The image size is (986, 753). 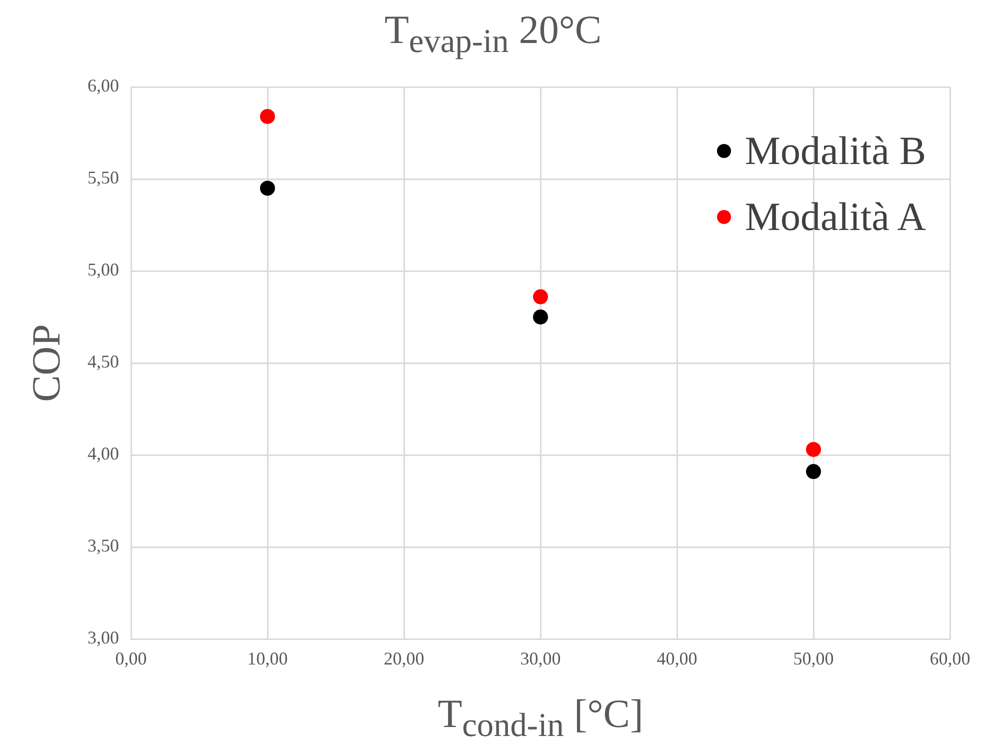 What do you see at coordinates (540, 717) in the screenshot?
I see `x-axis-title: T$_{cond-in}$ [°C]` at bounding box center [540, 717].